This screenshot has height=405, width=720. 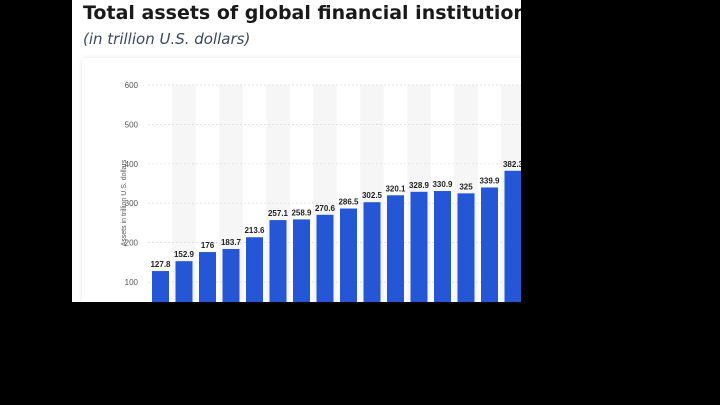 What do you see at coordinates (325, 208) in the screenshot?
I see `bar-value-label: 270.6` at bounding box center [325, 208].